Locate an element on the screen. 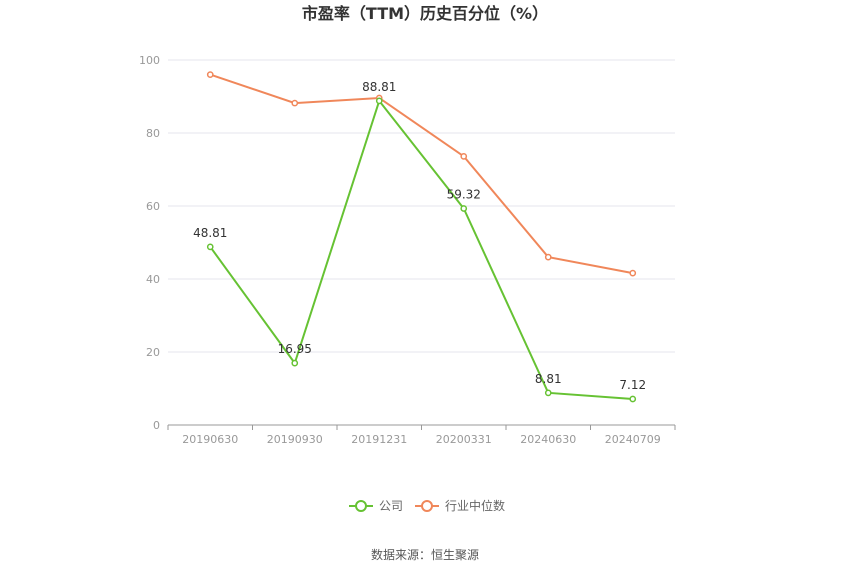  data-label: 7.12 is located at coordinates (632, 385).